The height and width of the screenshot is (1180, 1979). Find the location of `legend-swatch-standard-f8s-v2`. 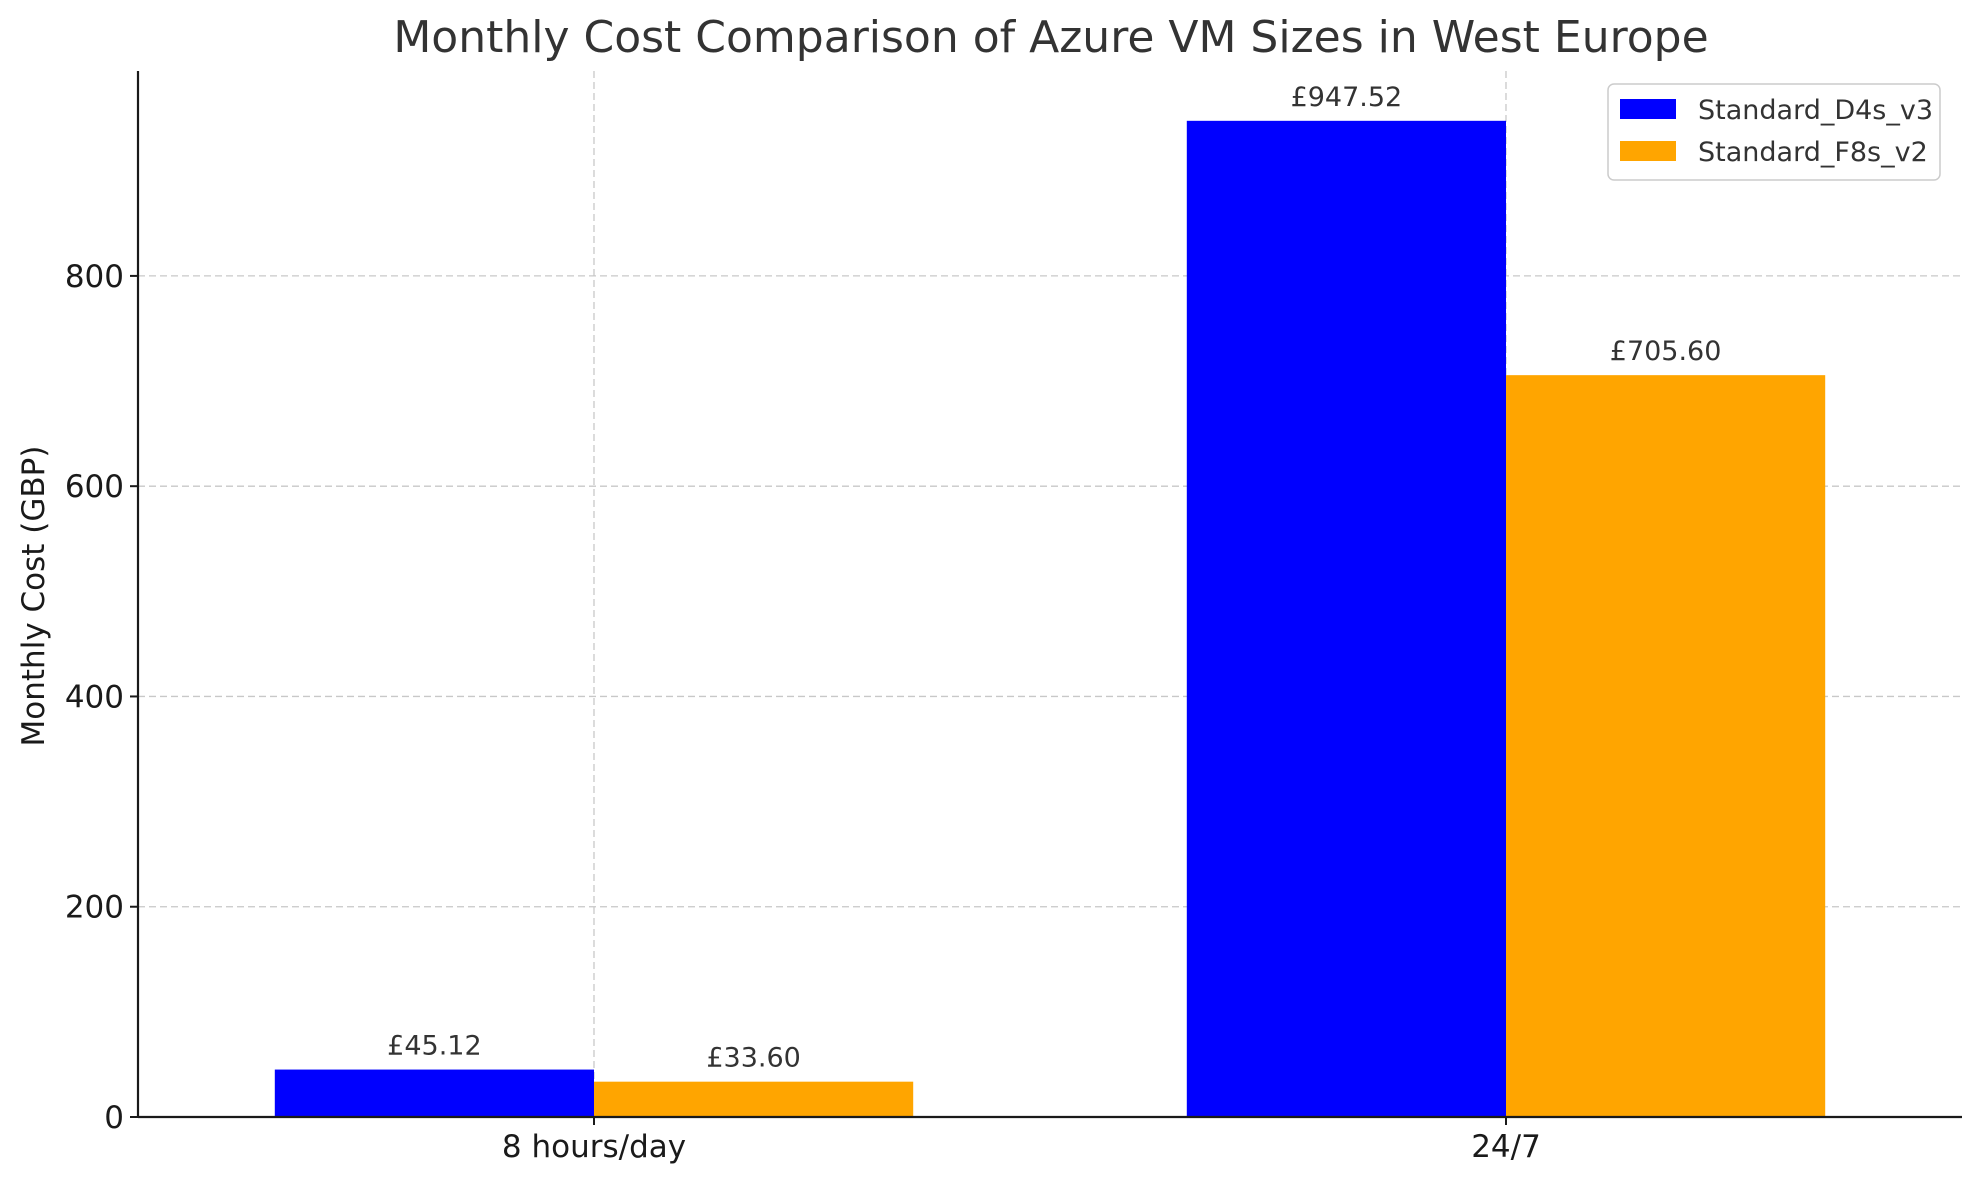

legend-swatch-standard-f8s-v2 is located at coordinates (1648, 151).